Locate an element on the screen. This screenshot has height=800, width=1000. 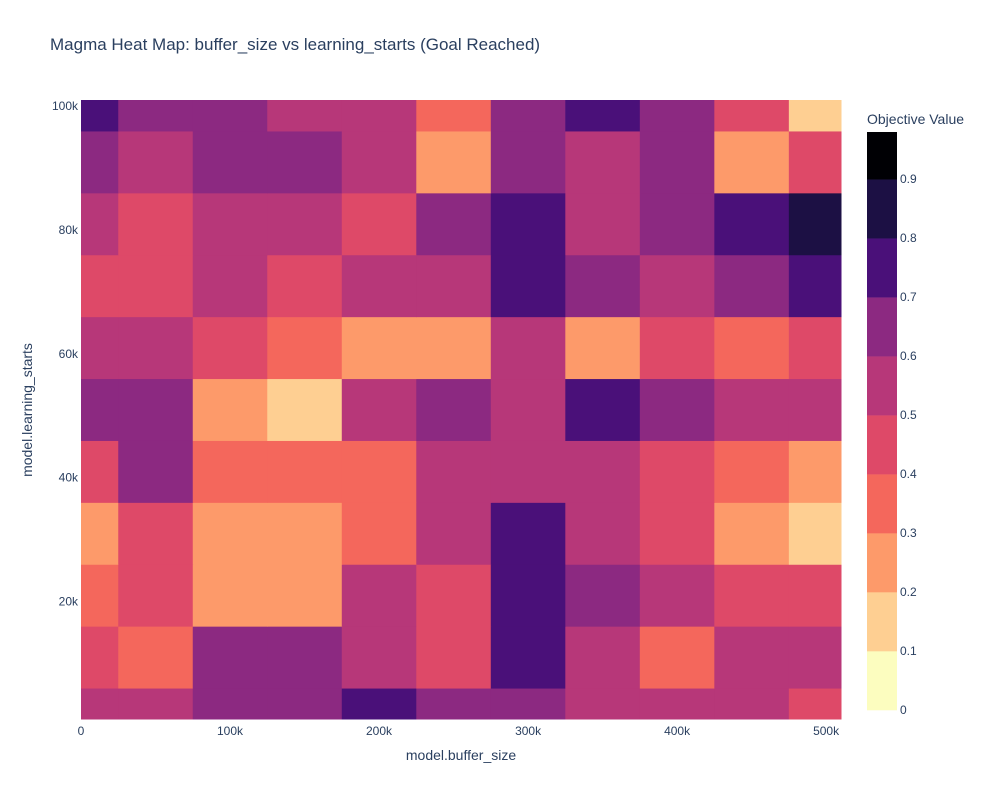
x-tick-label: 100k is located at coordinates (230, 731).